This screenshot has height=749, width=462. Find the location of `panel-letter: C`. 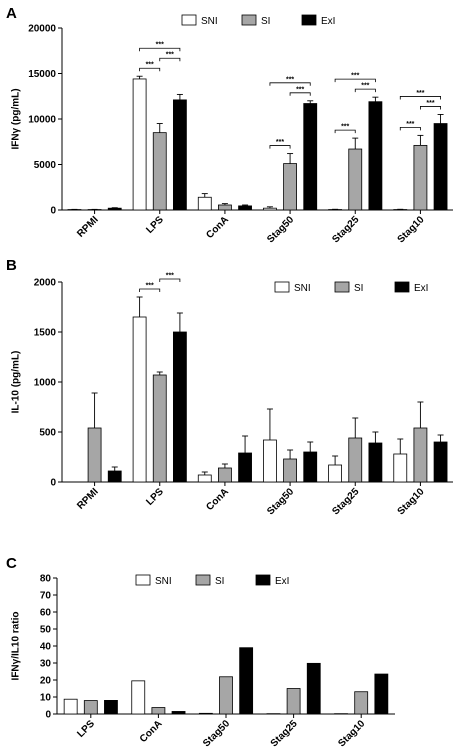

panel-letter: C is located at coordinates (11, 563).